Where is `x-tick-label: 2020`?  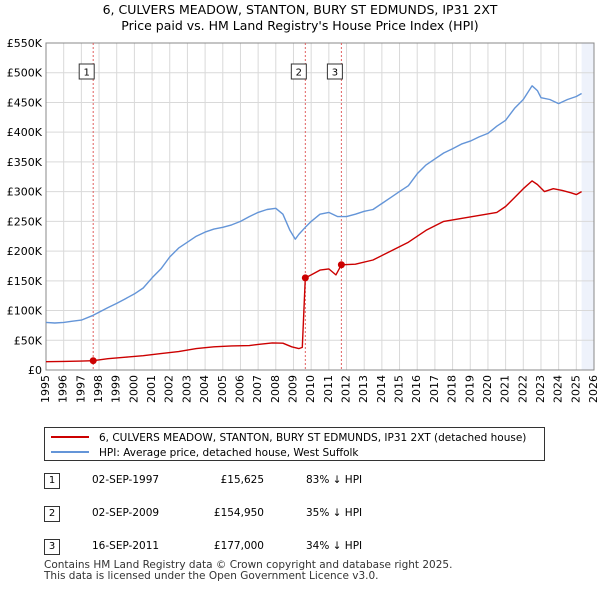
x-tick-label: 2020 is located at coordinates (487, 389).